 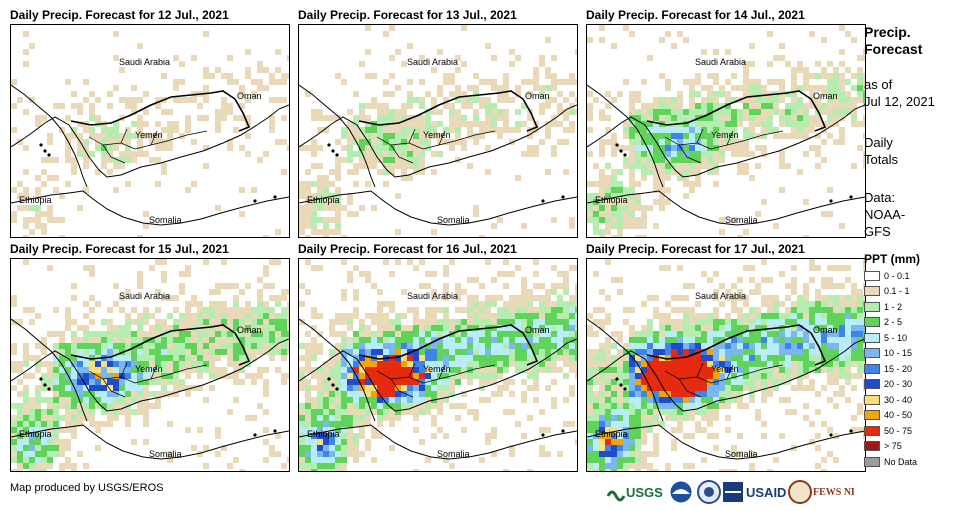 I want to click on map-label-somalia: Somalia, so click(x=165, y=454).